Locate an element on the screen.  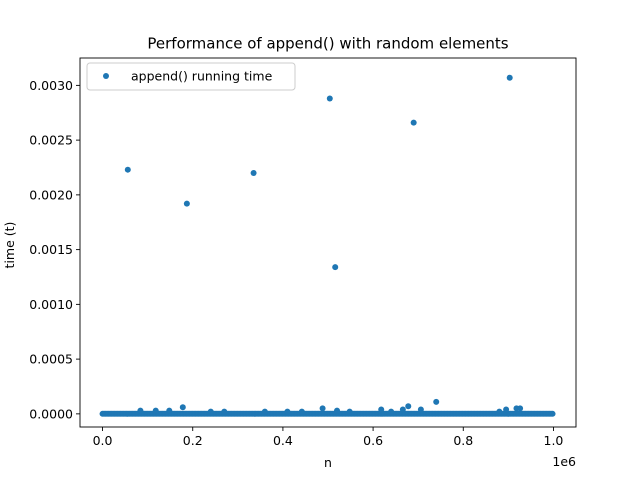
legend-marker is located at coordinates (106, 76).